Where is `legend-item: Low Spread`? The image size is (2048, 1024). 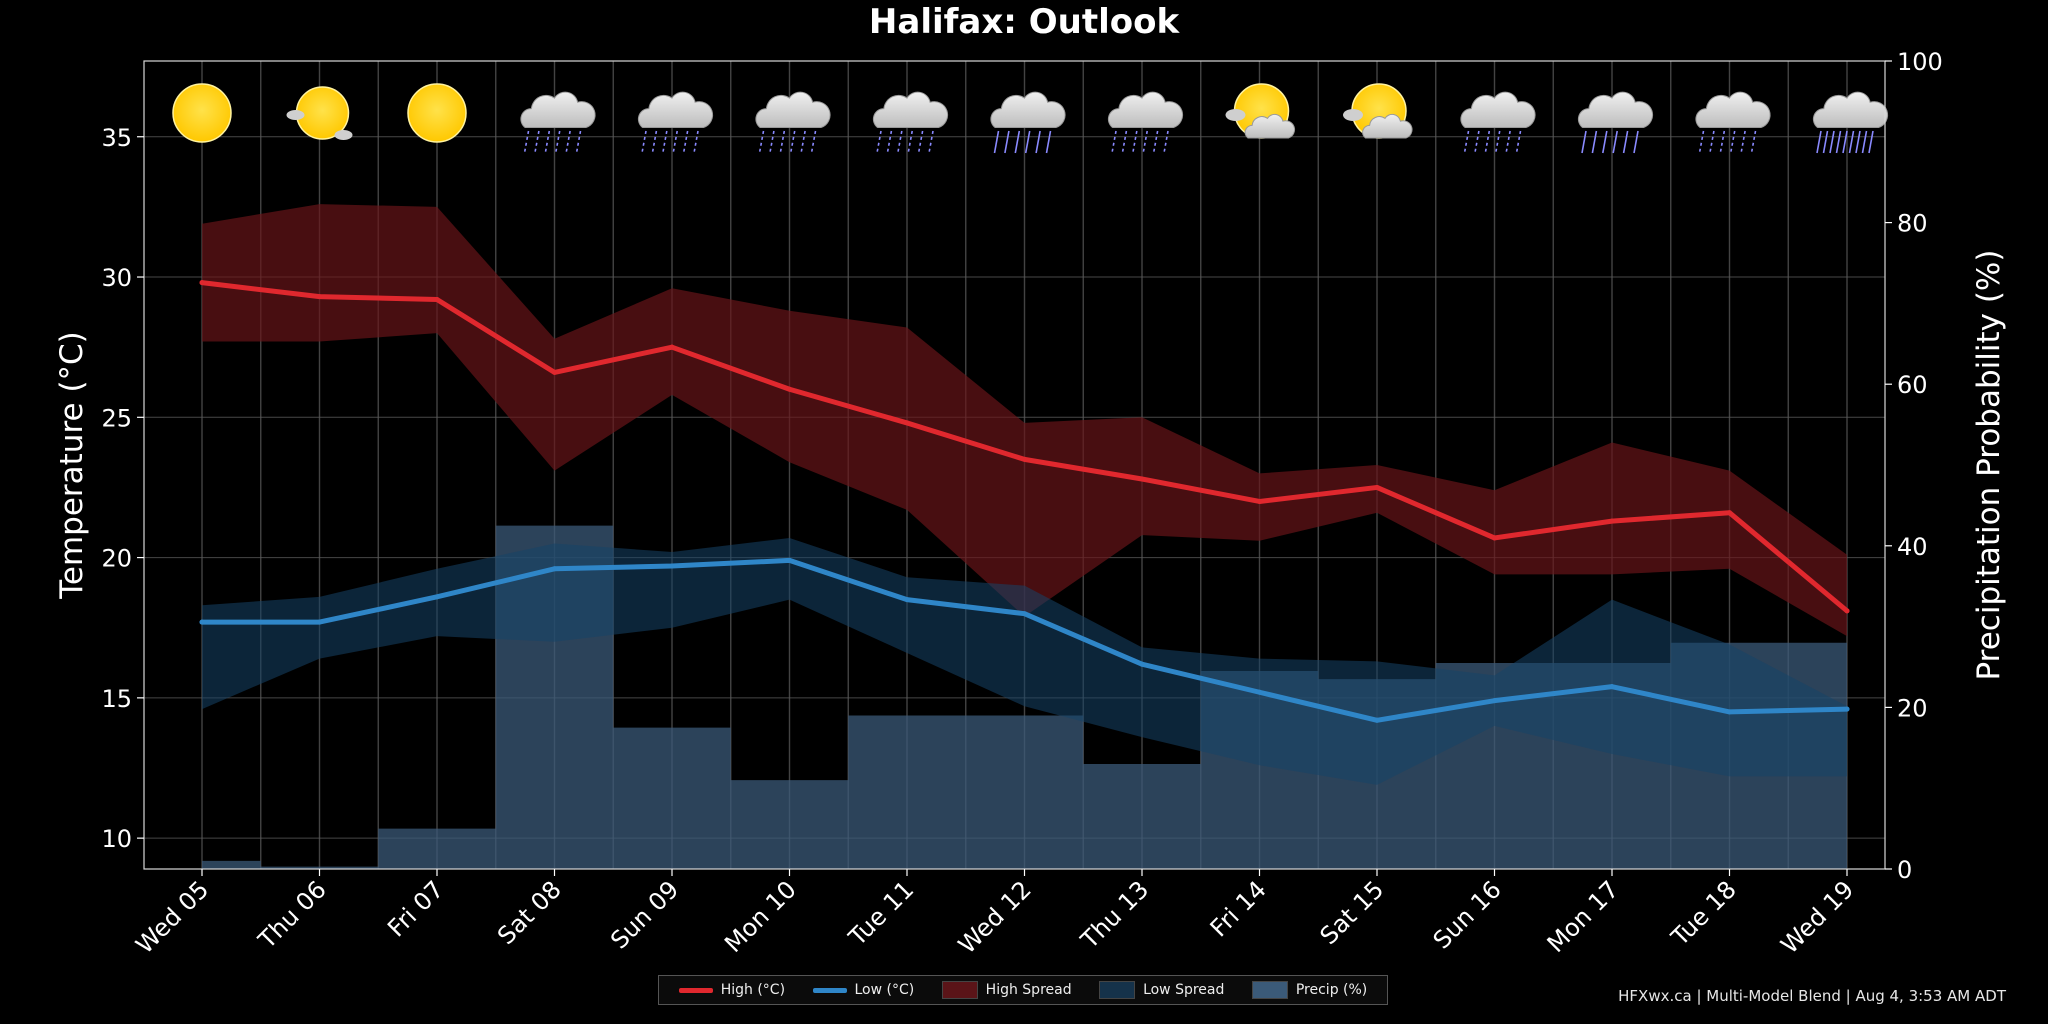 legend-item: Low Spread is located at coordinates (1161, 990).